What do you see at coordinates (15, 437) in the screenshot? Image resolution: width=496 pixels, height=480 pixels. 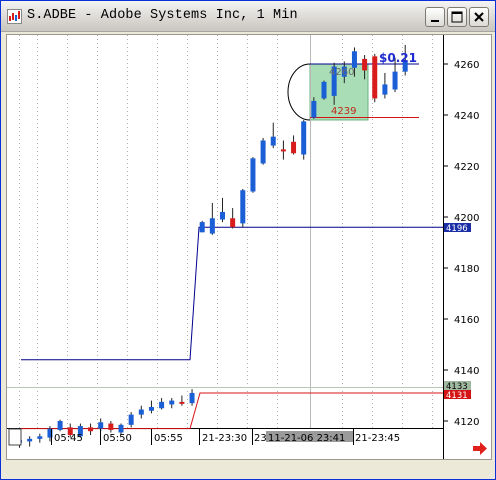 I see `time-axis-scroll-box` at bounding box center [15, 437].